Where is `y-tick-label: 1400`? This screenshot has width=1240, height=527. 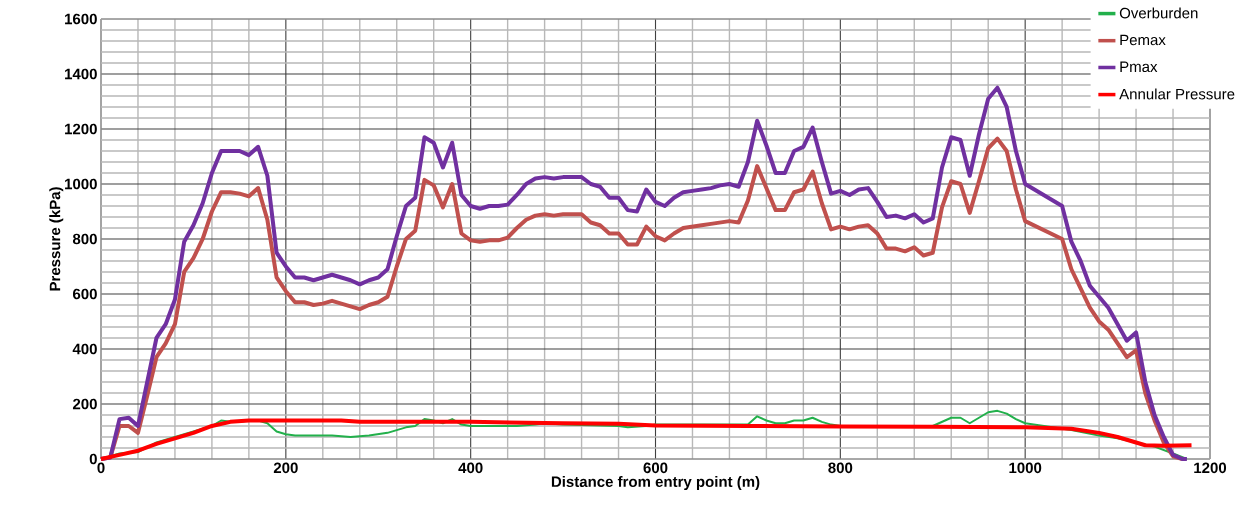 y-tick-label: 1400 is located at coordinates (81, 74).